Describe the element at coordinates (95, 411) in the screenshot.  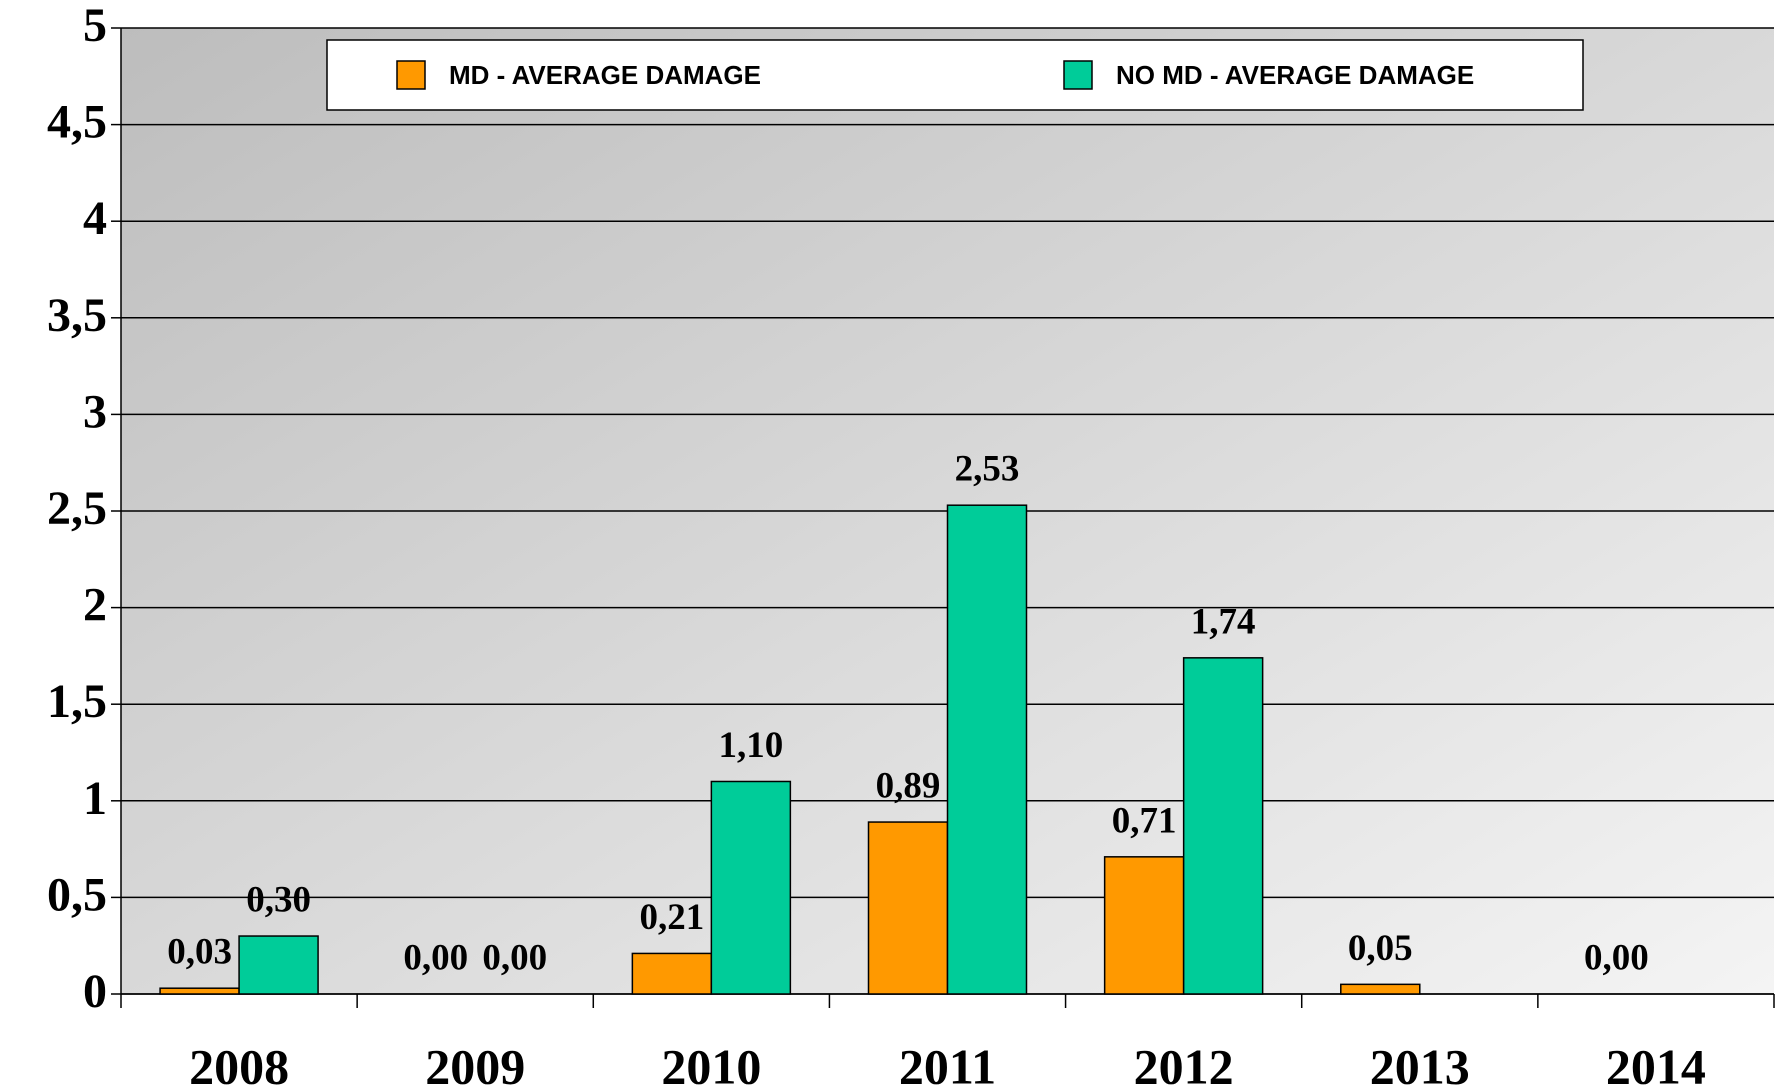
I see `y-tick-label: 3` at that location.